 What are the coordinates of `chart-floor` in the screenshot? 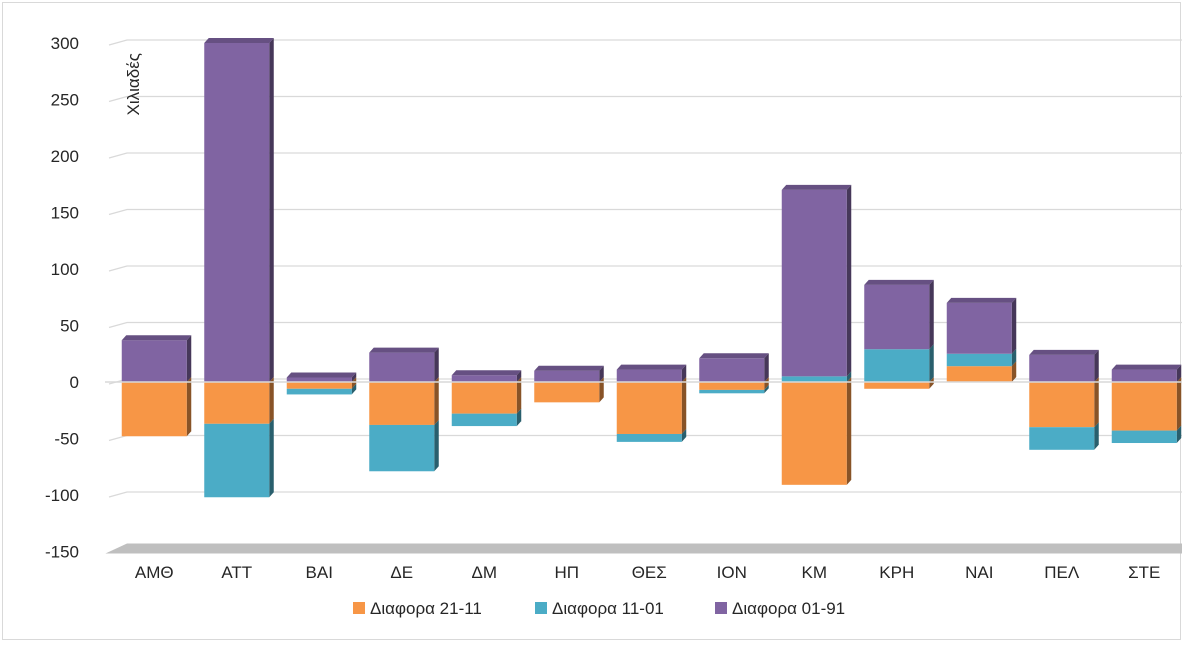 It's located at (645, 548).